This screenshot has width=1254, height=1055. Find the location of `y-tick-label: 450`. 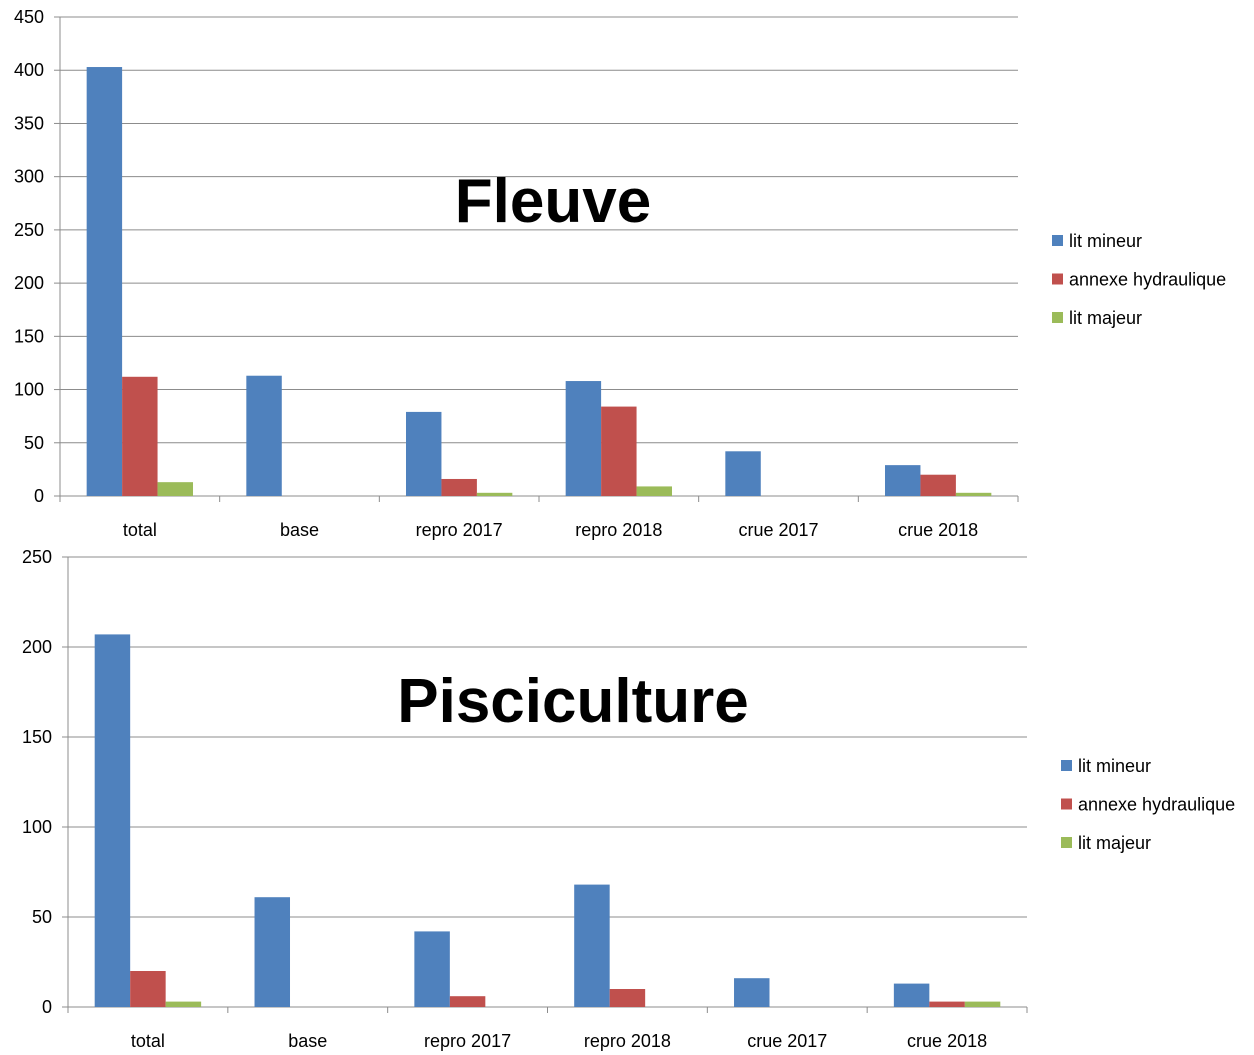

y-tick-label: 450 is located at coordinates (29, 17).